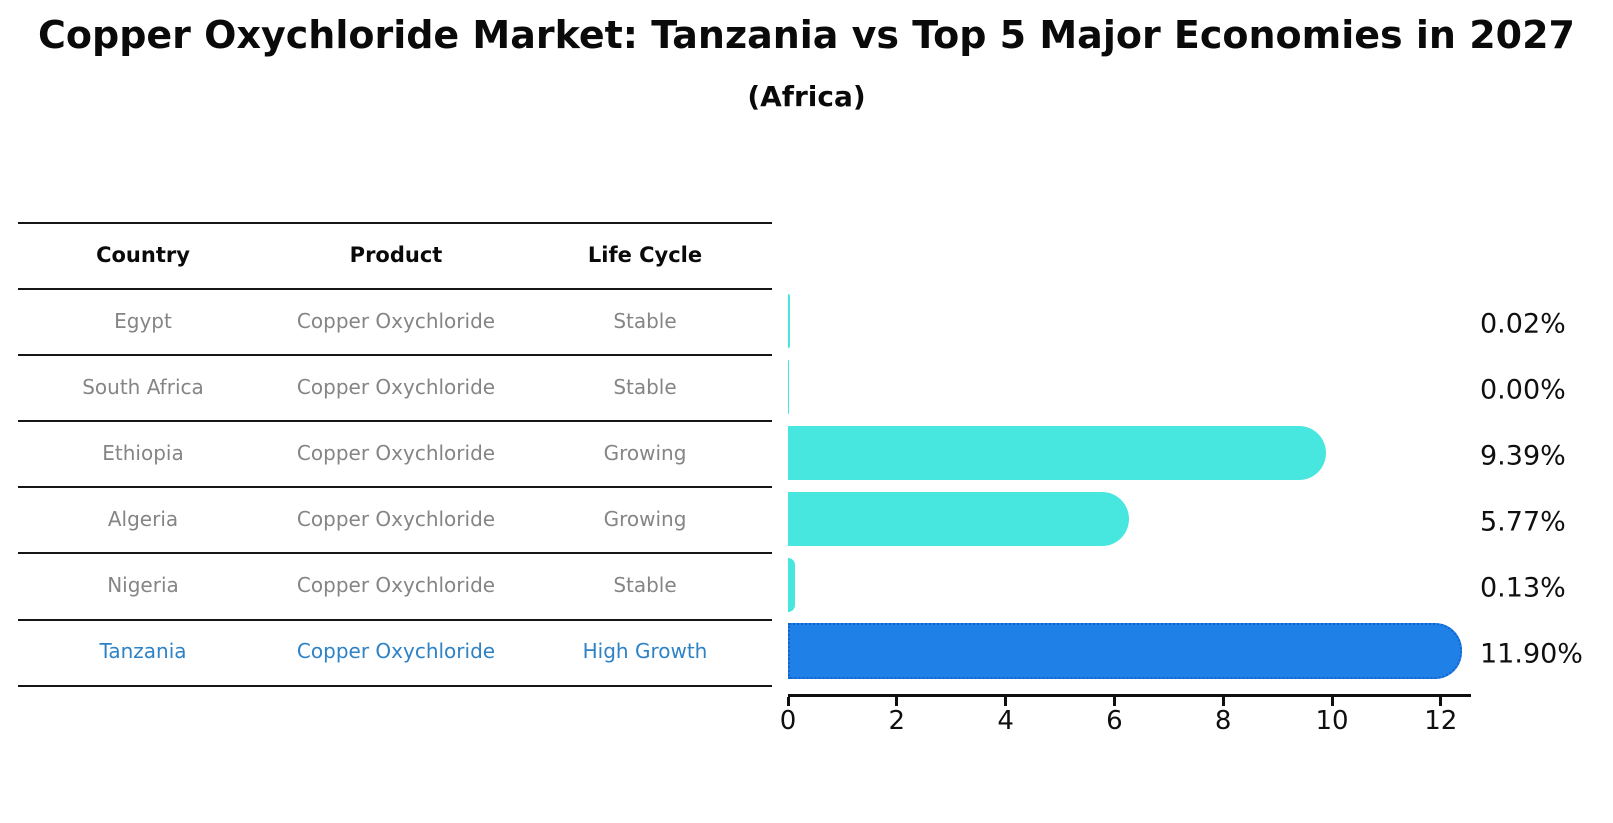 This screenshot has height=823, width=1613. Describe the element at coordinates (143, 387) in the screenshot. I see `country-cell: South Africa` at that location.